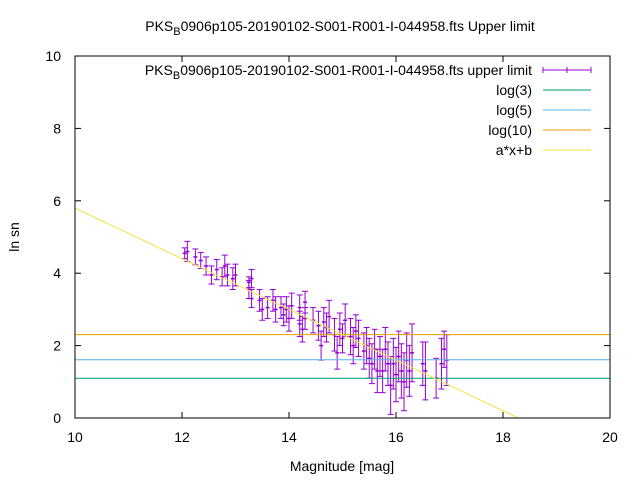 Image resolution: width=640 pixels, height=480 pixels. What do you see at coordinates (342, 466) in the screenshot?
I see `x-axis-label: Magnitude [mag]` at bounding box center [342, 466].